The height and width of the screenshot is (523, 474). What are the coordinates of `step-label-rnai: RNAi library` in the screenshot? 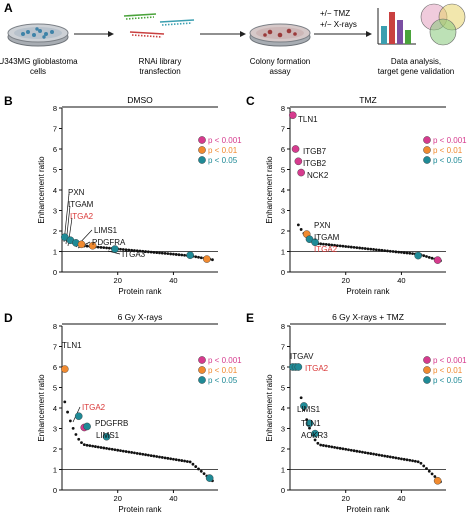 It's located at (160, 61).